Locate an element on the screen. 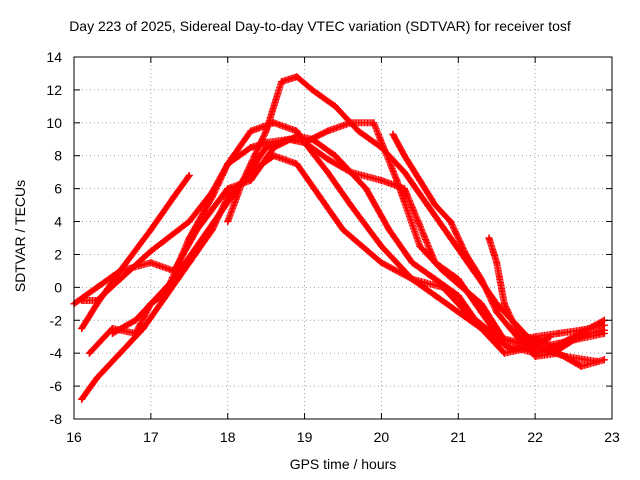  y-tick-label: 0 is located at coordinates (58, 287).